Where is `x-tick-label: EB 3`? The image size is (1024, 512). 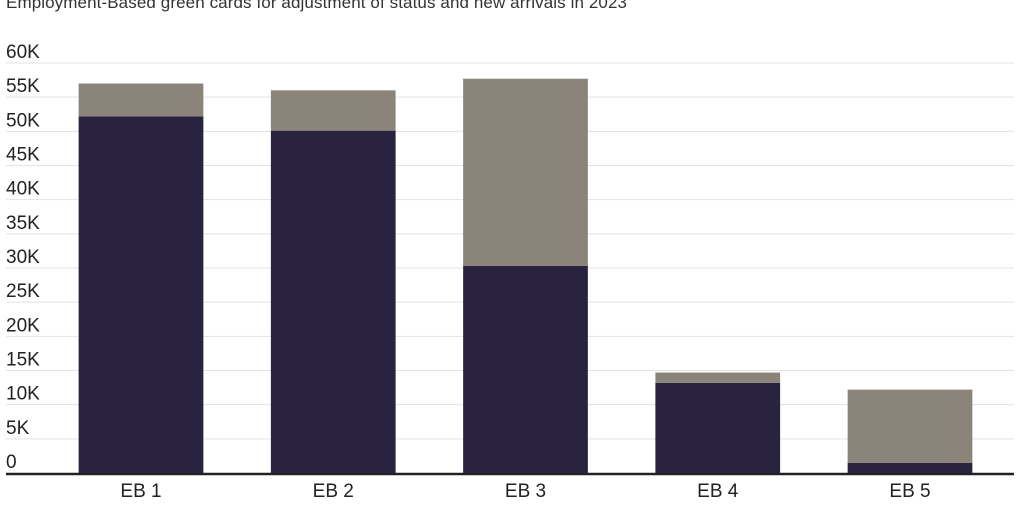 x-tick-label: EB 3 is located at coordinates (525, 491).